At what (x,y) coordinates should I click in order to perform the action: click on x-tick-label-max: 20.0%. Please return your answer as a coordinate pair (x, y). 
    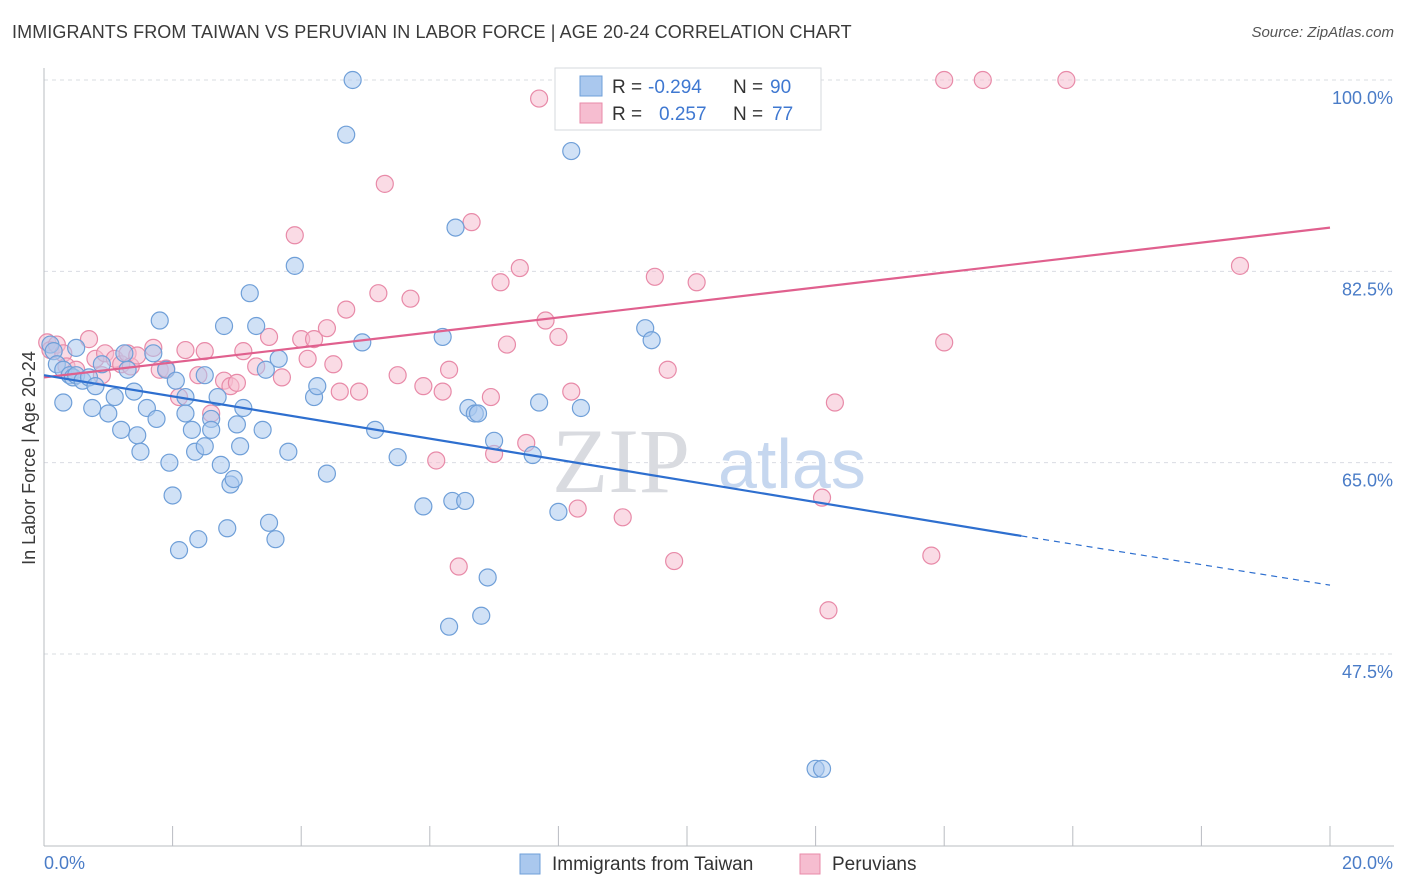
    Looking at the image, I should click on (1367, 863).